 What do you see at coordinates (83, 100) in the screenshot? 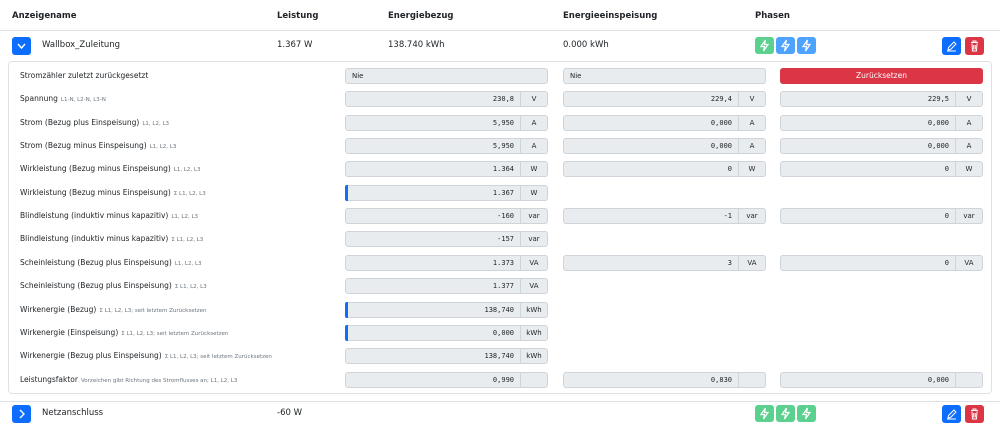
I see `label-note: L1-N, L2-N, L3-N` at bounding box center [83, 100].